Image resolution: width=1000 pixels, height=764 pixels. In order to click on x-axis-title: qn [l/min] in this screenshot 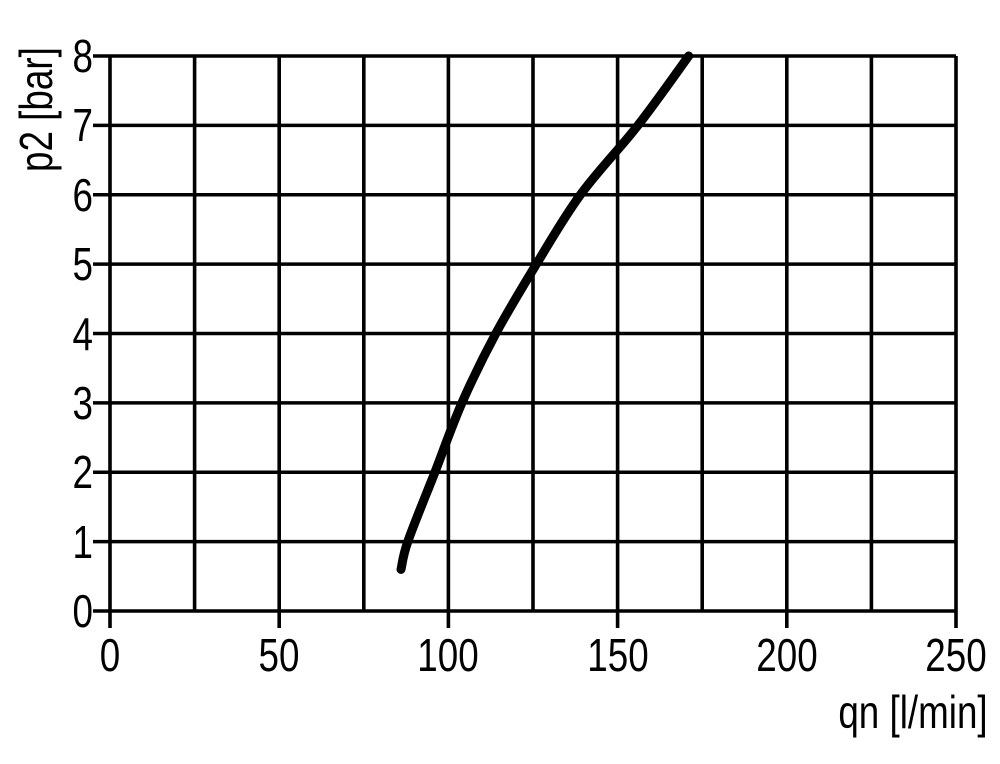, I will do `click(913, 712)`.